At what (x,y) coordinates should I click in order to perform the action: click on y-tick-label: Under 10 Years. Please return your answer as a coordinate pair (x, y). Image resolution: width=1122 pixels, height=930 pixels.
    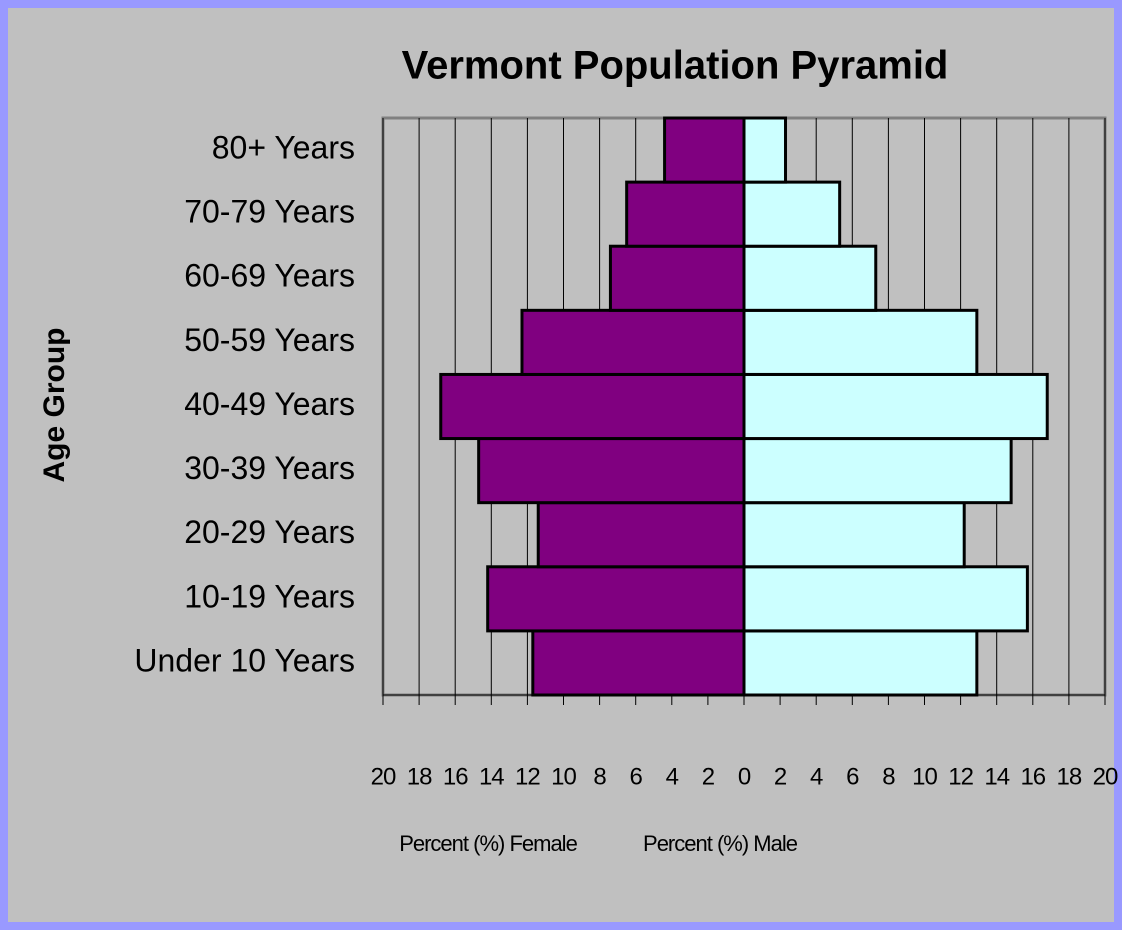
    Looking at the image, I should click on (244, 660).